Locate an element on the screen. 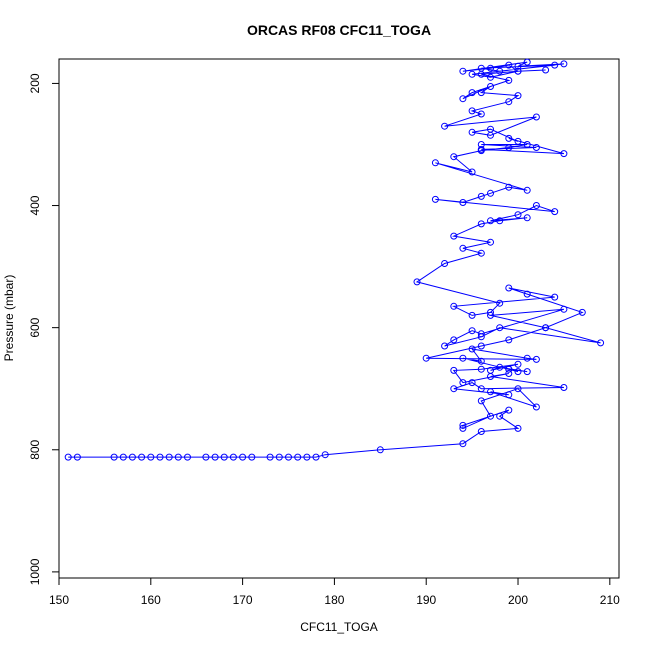 The height and width of the screenshot is (650, 650). y-axis-label: Pressure (mbar) is located at coordinates (9, 318).